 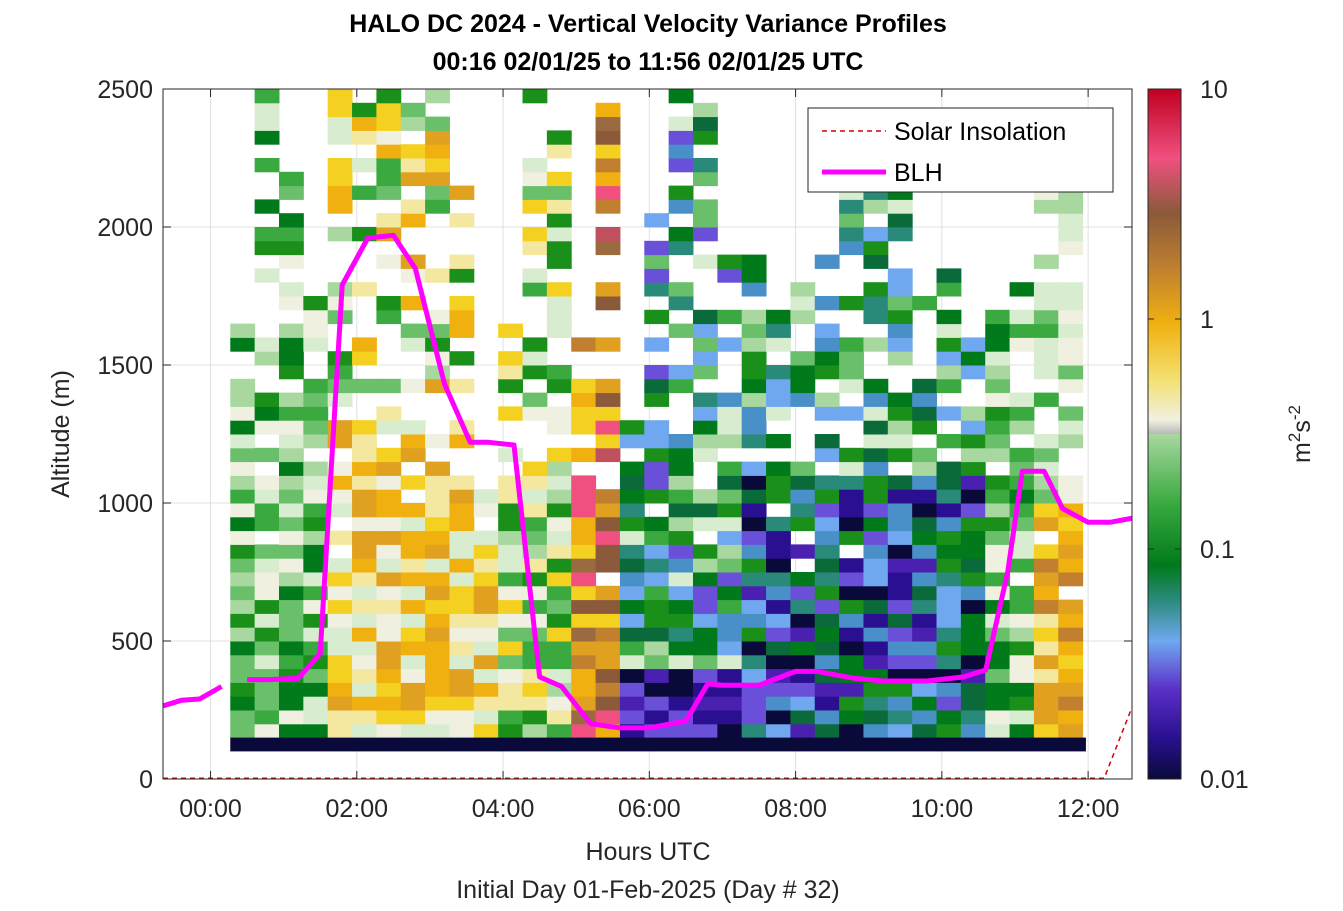 I want to click on colorbar-tick-label: 0.1, so click(x=1217, y=550).